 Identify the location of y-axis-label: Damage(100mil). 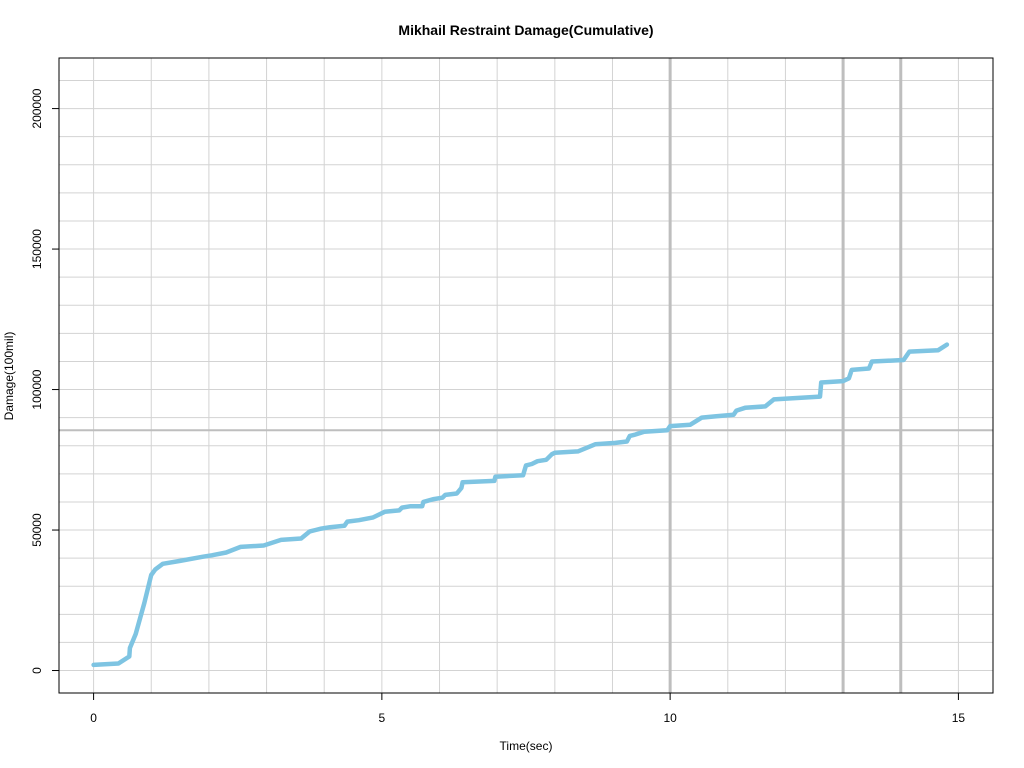
(9, 376).